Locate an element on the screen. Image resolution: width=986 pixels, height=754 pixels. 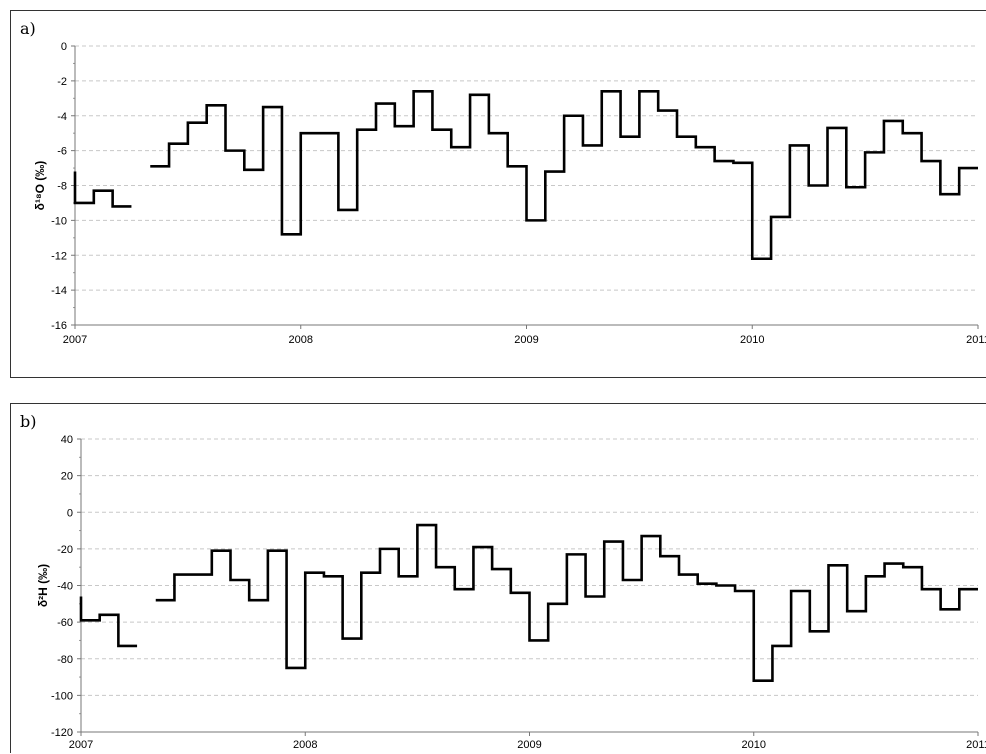
y-tick-label: -60 is located at coordinates (65, 623).